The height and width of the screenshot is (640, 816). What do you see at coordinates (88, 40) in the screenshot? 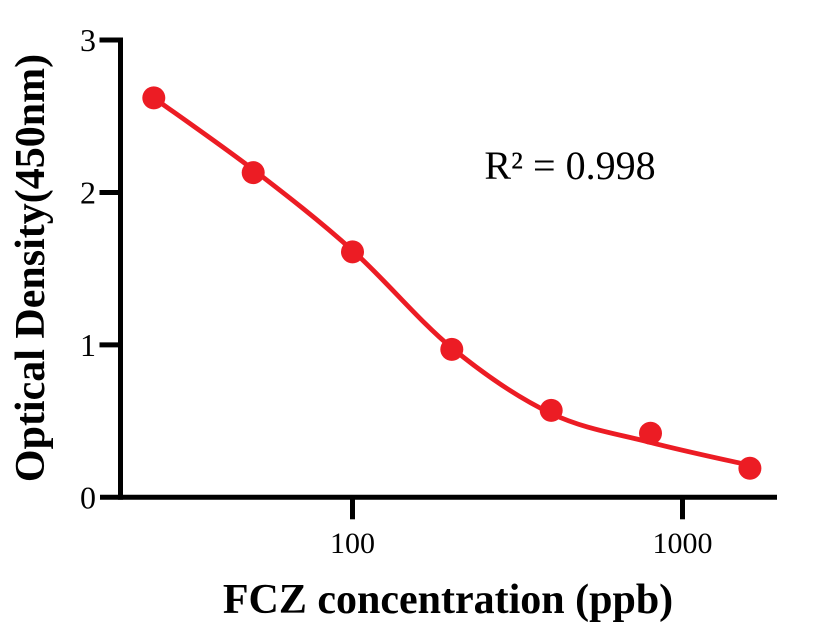
I see `y-tick-label: 3` at bounding box center [88, 40].